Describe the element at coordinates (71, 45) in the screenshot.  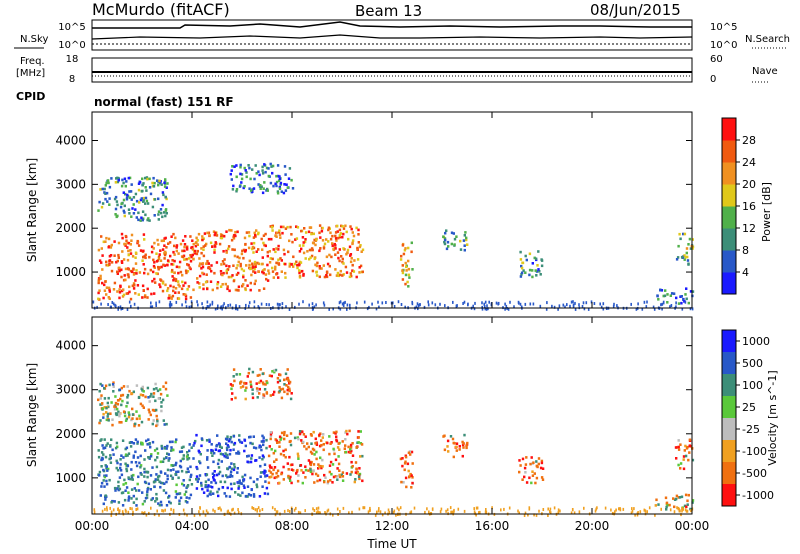
I see `noise-tick-low: 10^0` at that location.